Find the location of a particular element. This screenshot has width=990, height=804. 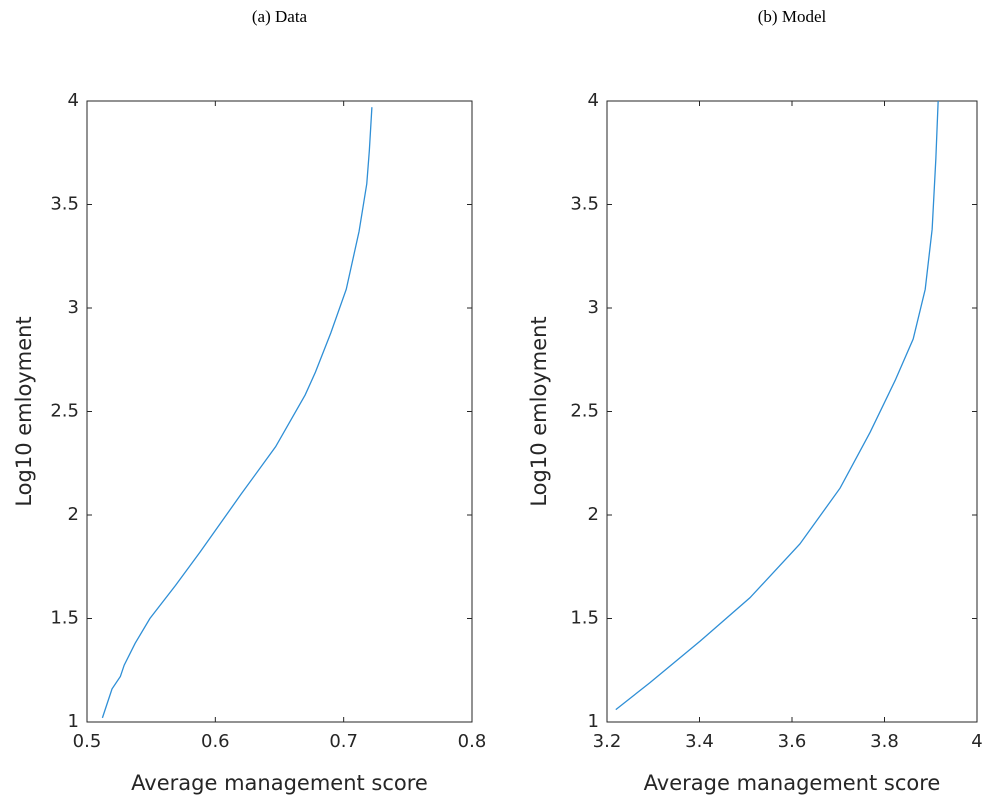

x-tick-label: 0.8 is located at coordinates (472, 741).